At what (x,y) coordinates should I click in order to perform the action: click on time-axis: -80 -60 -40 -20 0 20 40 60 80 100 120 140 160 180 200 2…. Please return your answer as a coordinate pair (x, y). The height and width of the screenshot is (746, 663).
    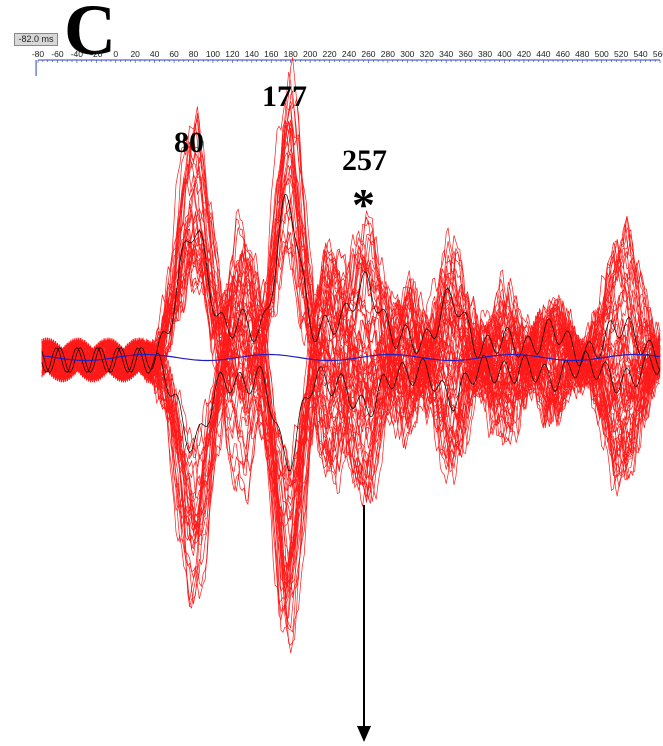
    Looking at the image, I should click on (347, 62).